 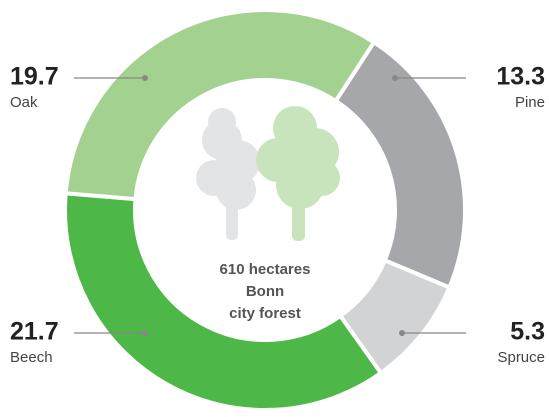 What do you see at coordinates (520, 77) in the screenshot?
I see `value-label: 13.3` at bounding box center [520, 77].